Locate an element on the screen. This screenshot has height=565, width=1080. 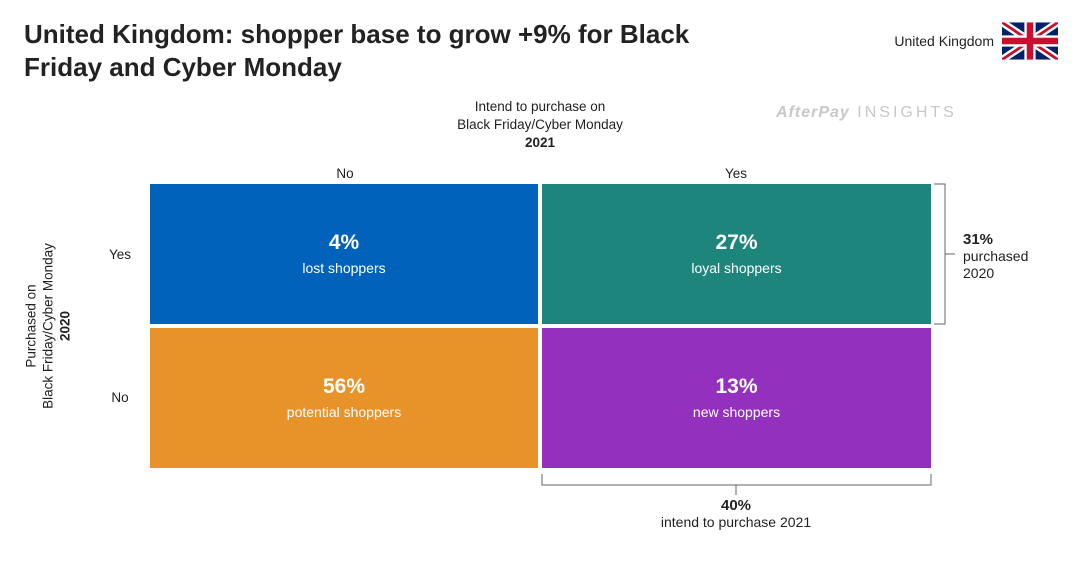
cell-potential-shoppers: 56% potential shoppers is located at coordinates (344, 398).